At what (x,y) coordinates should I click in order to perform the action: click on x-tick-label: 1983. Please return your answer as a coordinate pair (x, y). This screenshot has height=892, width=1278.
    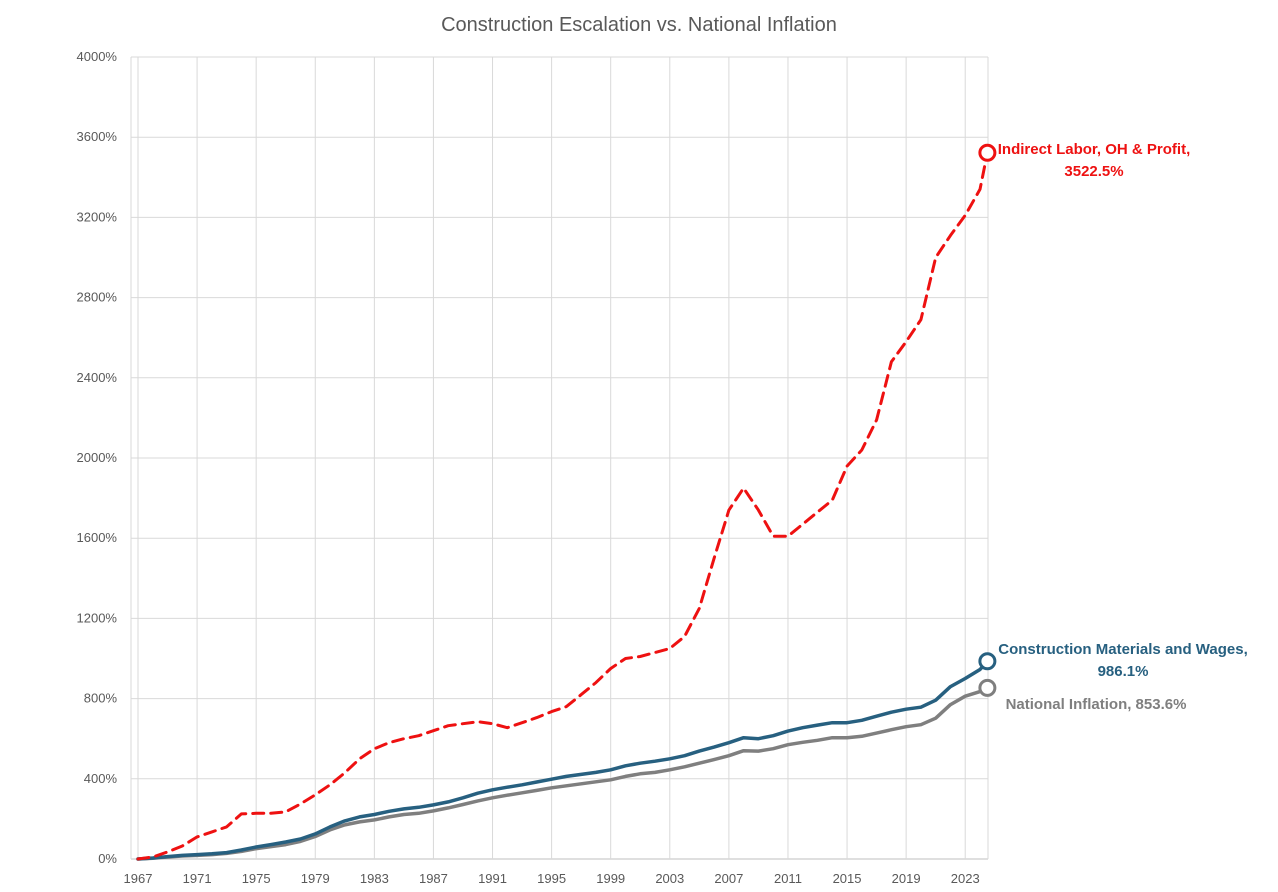
    Looking at the image, I should click on (374, 878).